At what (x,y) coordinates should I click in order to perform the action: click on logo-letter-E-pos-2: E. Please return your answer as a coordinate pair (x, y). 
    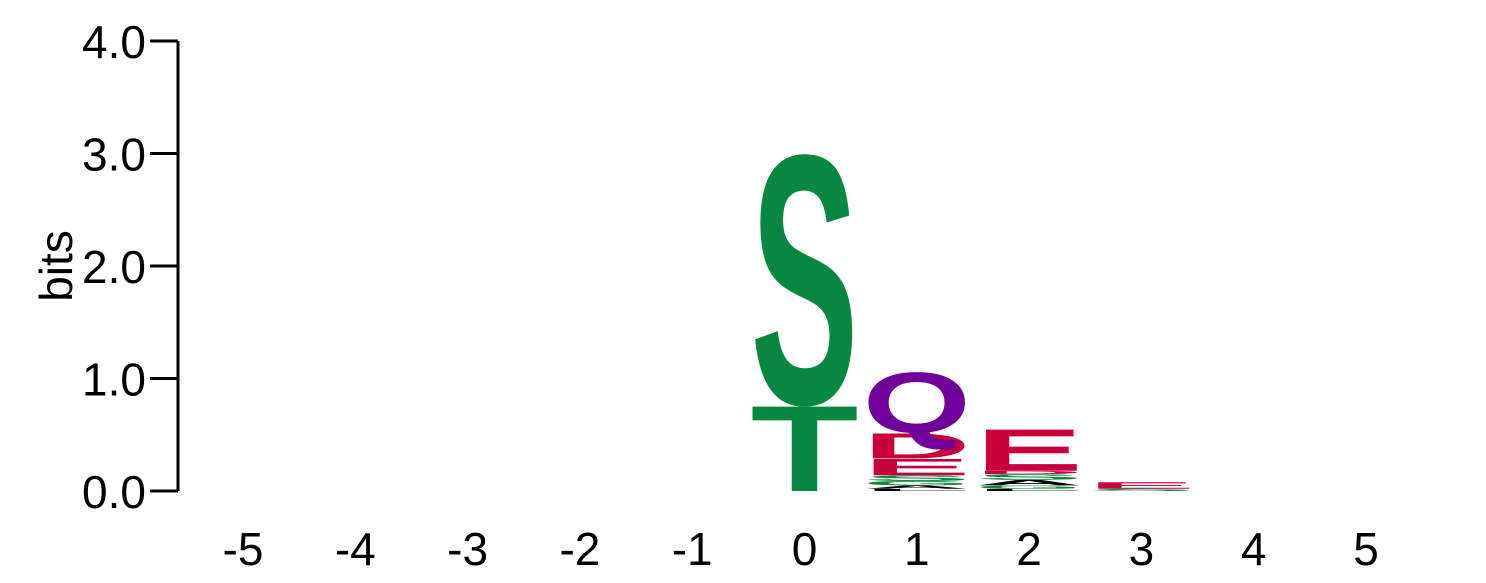
    Looking at the image, I should click on (1029, 450).